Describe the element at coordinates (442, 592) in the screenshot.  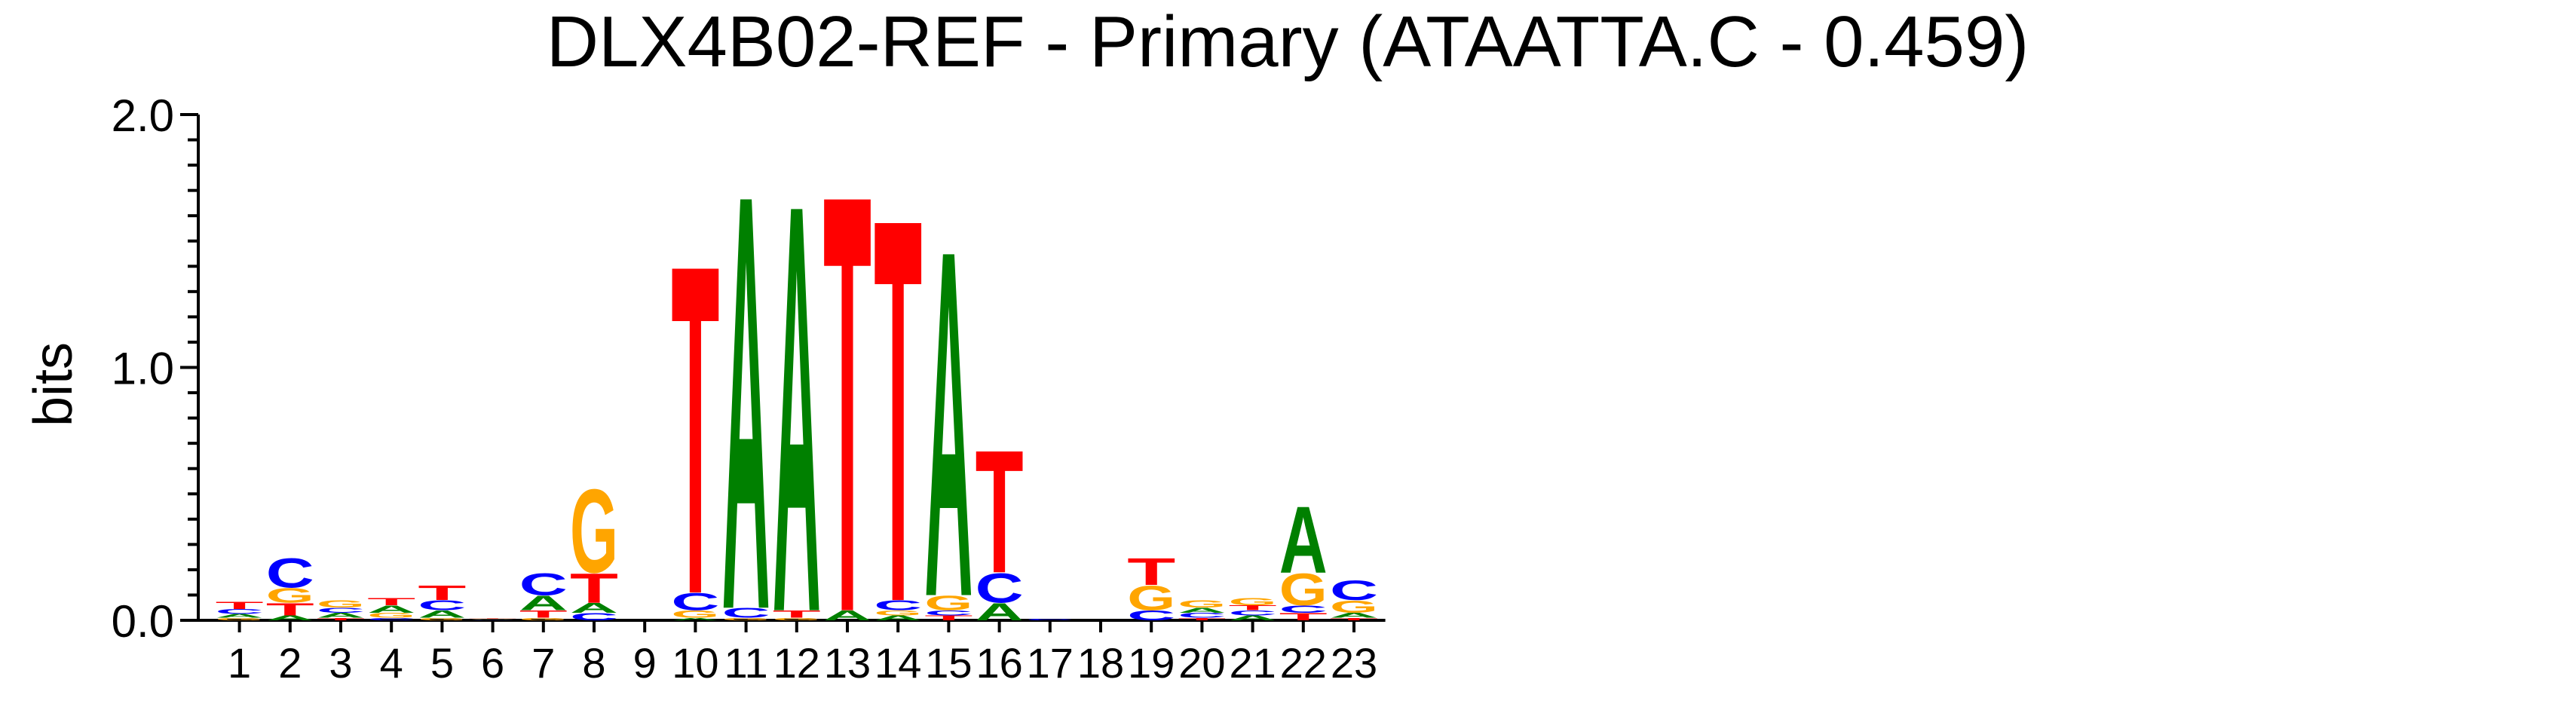
I see `letter-T-pos5: T` at that location.